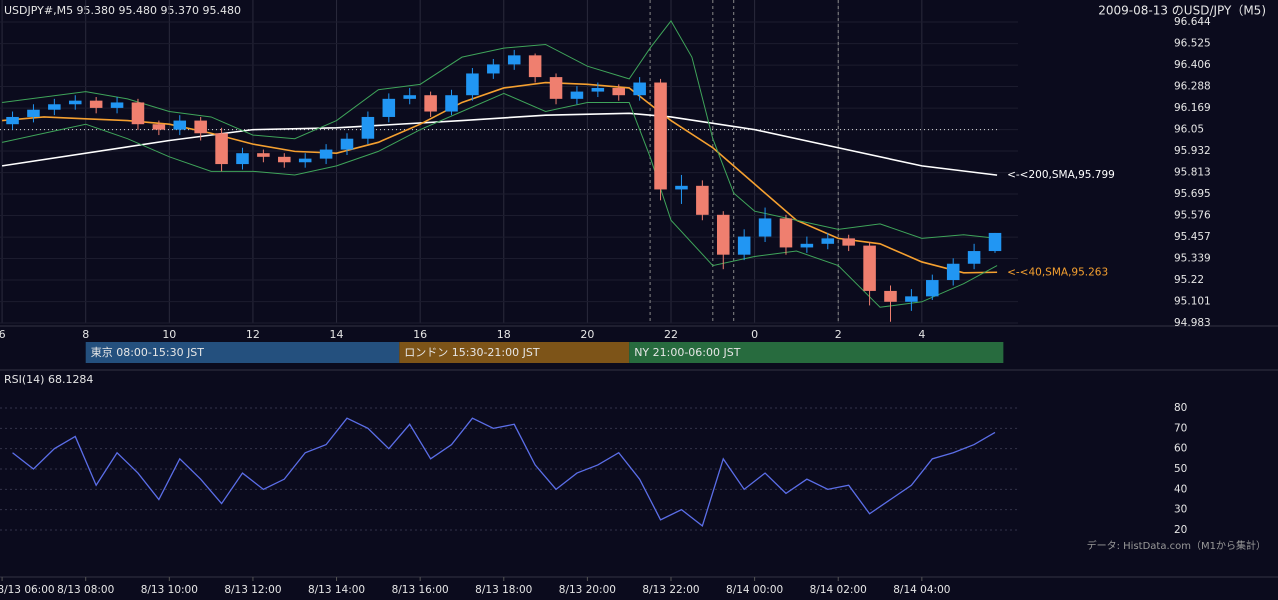 Image resolution: width=1278 pixels, height=600 pixels. I want to click on y-tick-label: 50, so click(1180, 469).